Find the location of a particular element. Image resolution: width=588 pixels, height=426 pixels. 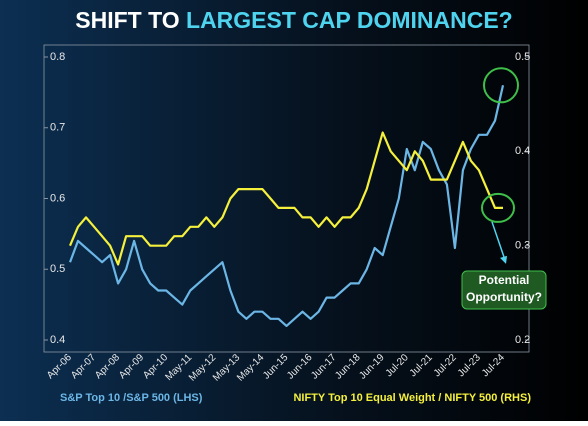

annotation: Potential is located at coordinates (504, 280).